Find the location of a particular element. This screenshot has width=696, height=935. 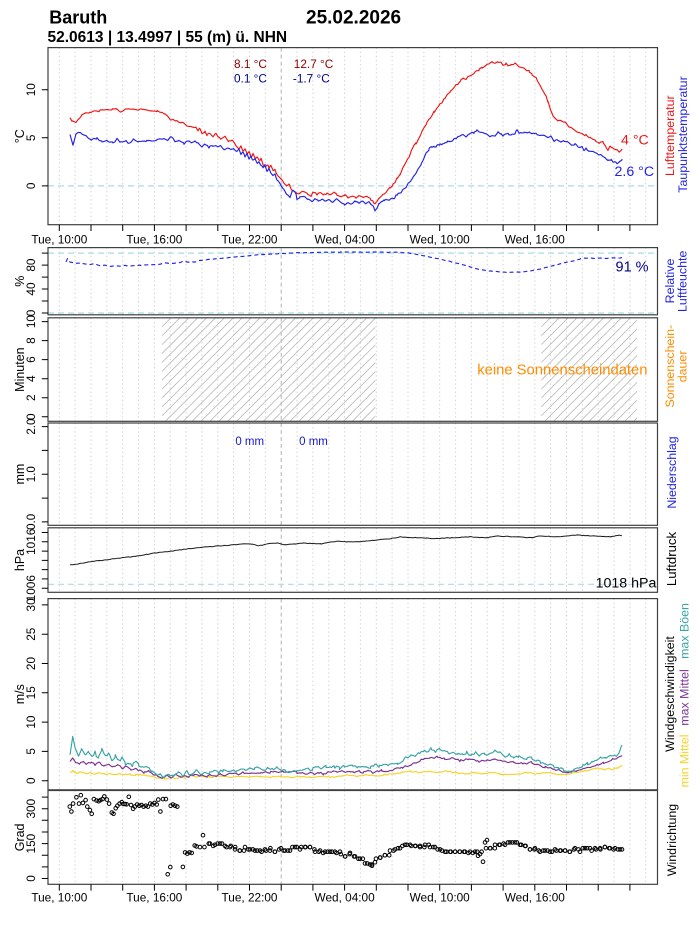

svg-text: °C is located at coordinates (20, 136).